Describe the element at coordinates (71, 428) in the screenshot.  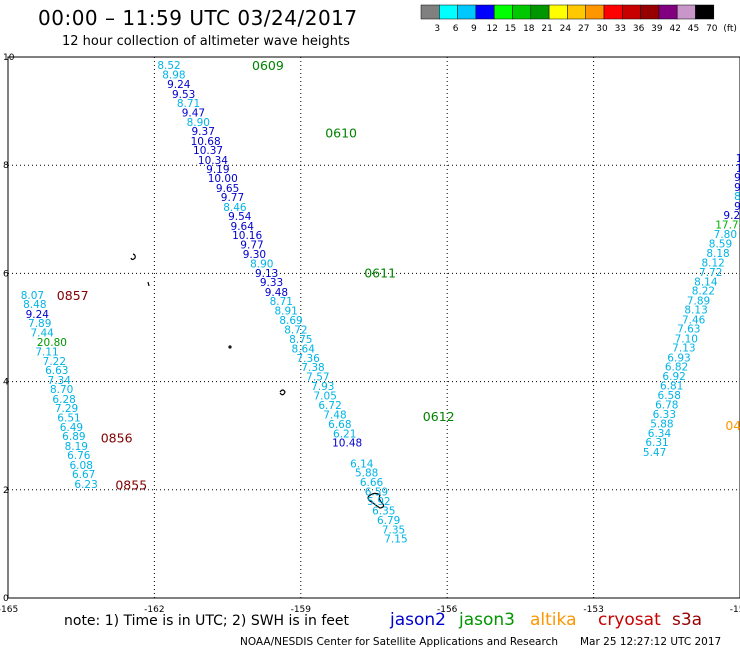
I see `wave-height-value: 6.49` at that location.